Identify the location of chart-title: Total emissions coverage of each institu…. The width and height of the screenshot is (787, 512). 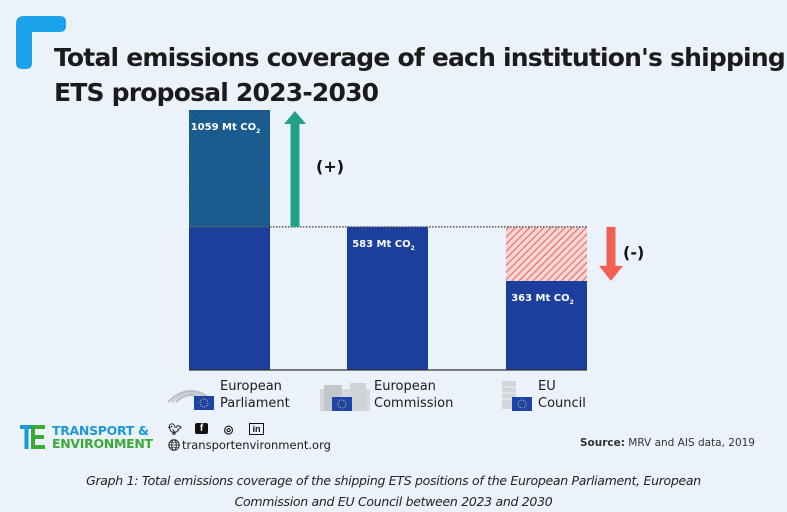
(420, 75).